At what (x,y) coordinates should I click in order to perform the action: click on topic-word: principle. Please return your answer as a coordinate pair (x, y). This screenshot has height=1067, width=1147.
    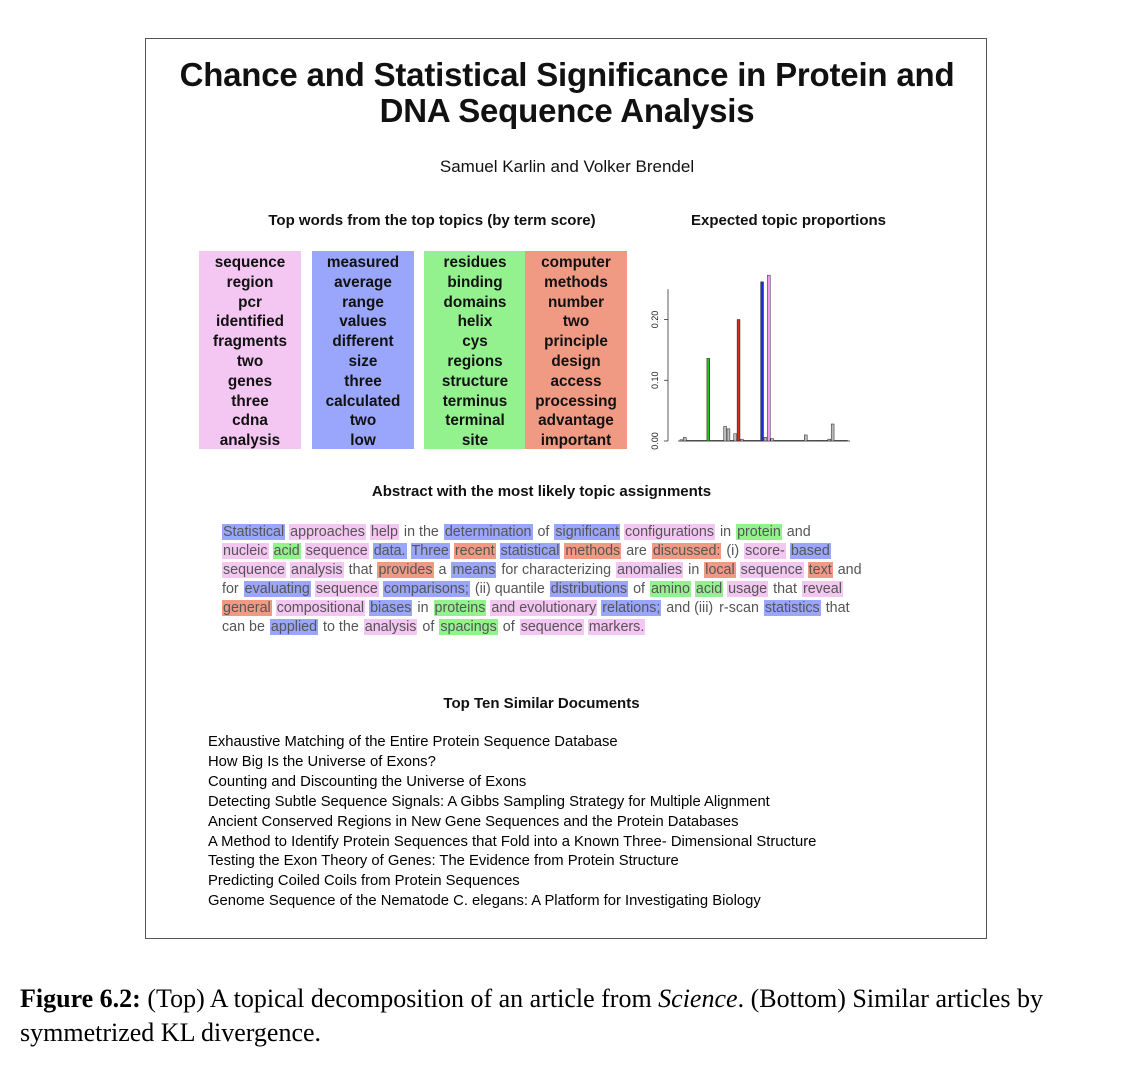
    Looking at the image, I should click on (576, 342).